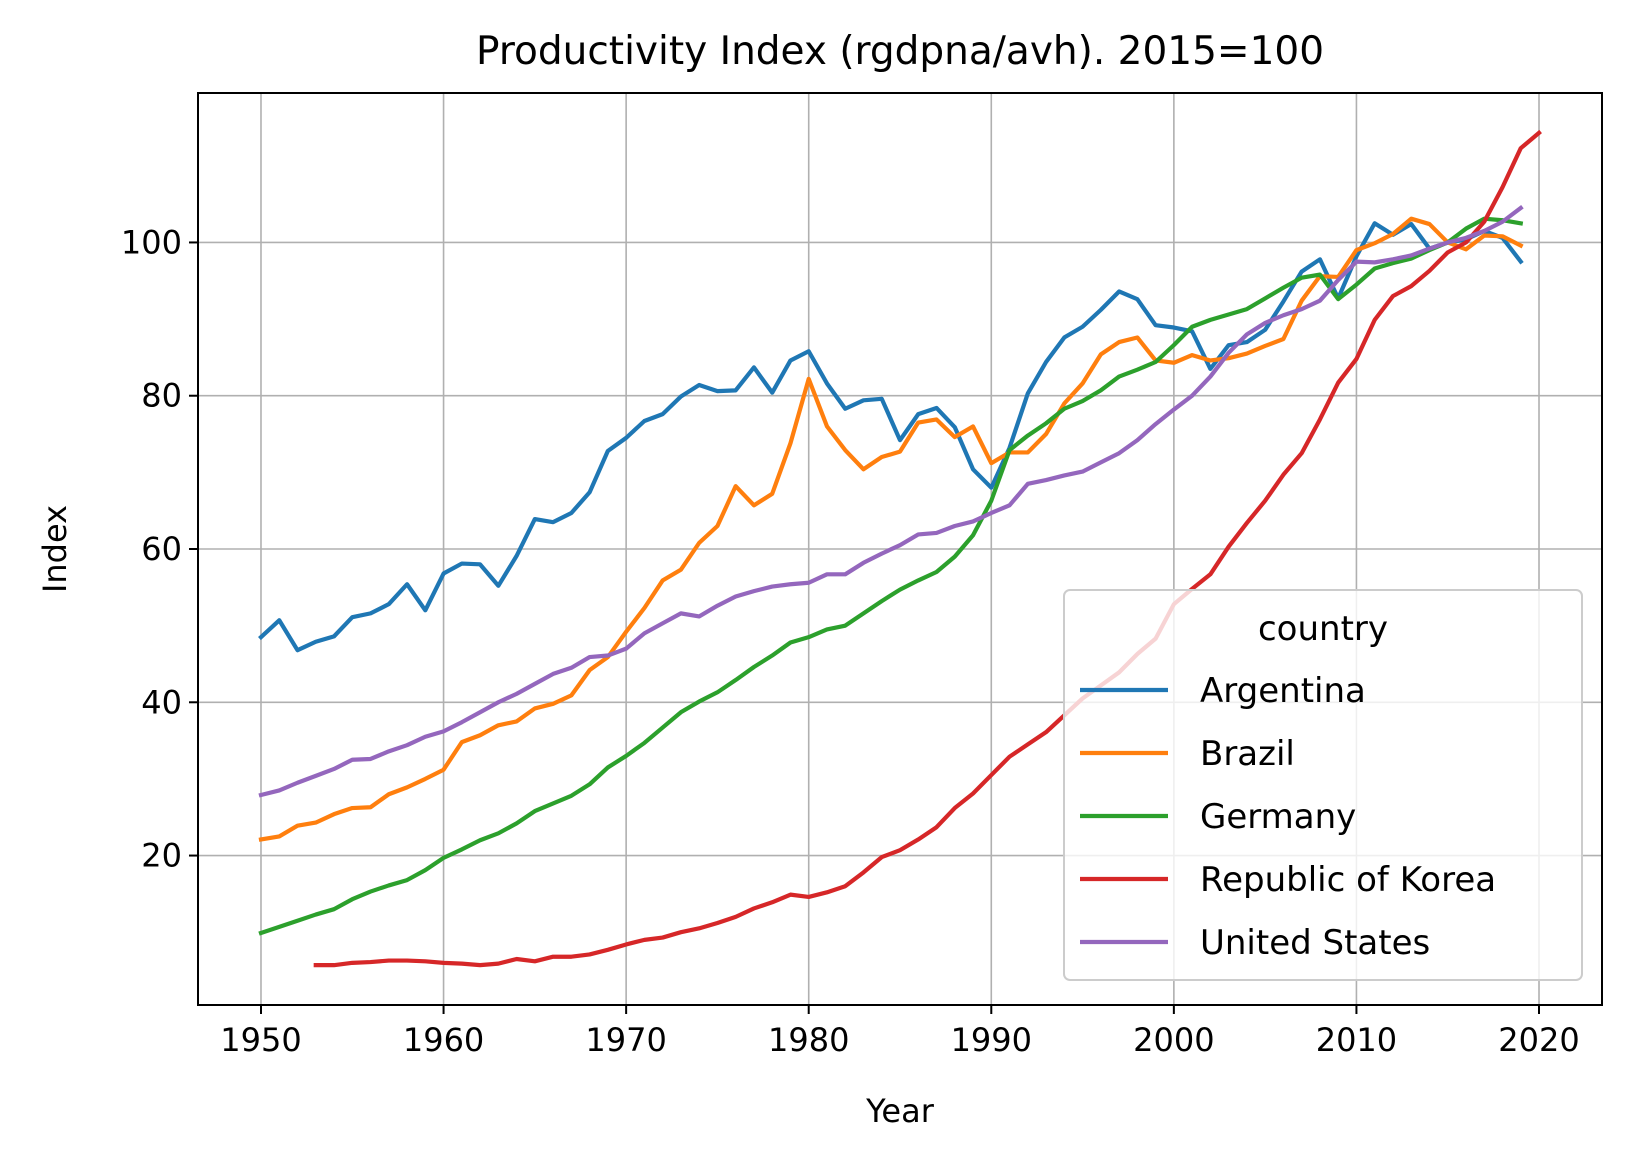 The width and height of the screenshot is (1630, 1163). What do you see at coordinates (161, 549) in the screenshot?
I see `y-tick-label: 60` at bounding box center [161, 549].